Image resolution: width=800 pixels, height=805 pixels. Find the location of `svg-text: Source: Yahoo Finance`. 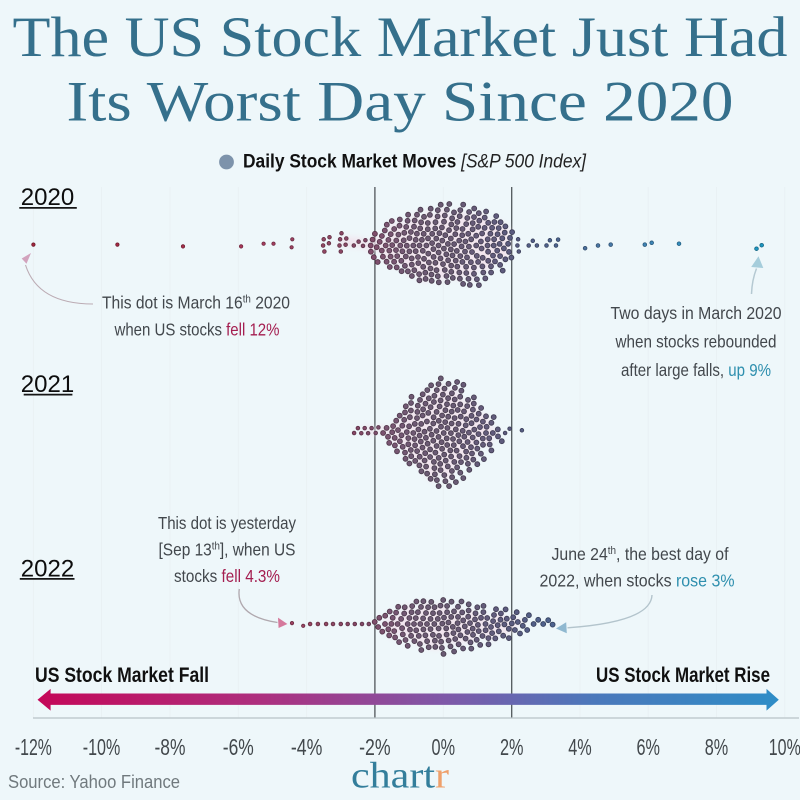

svg-text: Source: Yahoo Finance is located at coordinates (94, 782).